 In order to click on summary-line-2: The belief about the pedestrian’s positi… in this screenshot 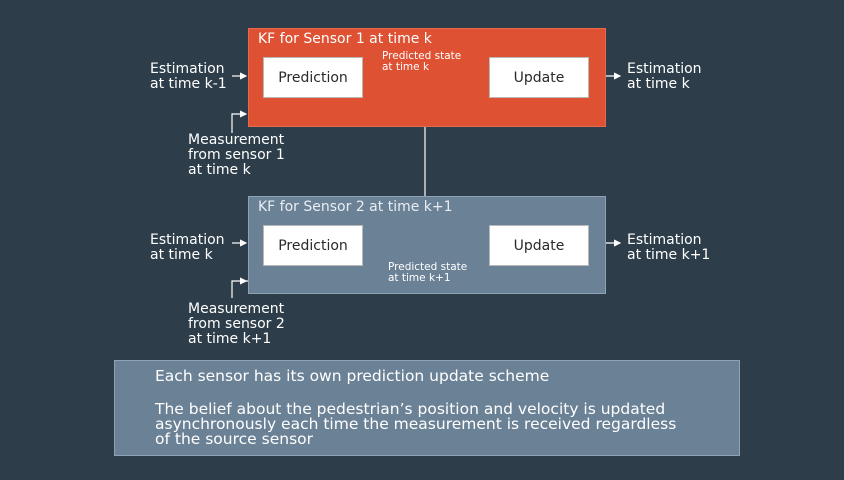, I will do `click(416, 424)`.